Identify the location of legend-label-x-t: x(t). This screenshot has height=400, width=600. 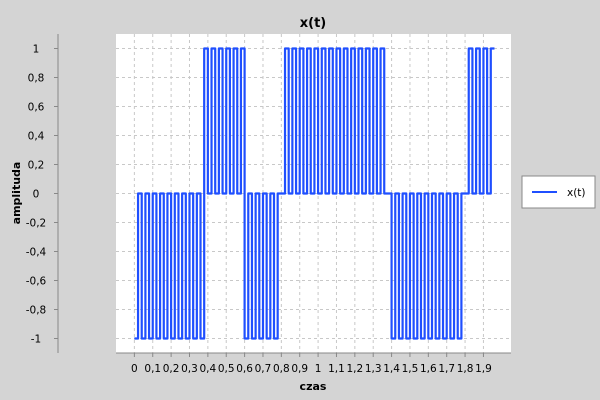
(576, 193).